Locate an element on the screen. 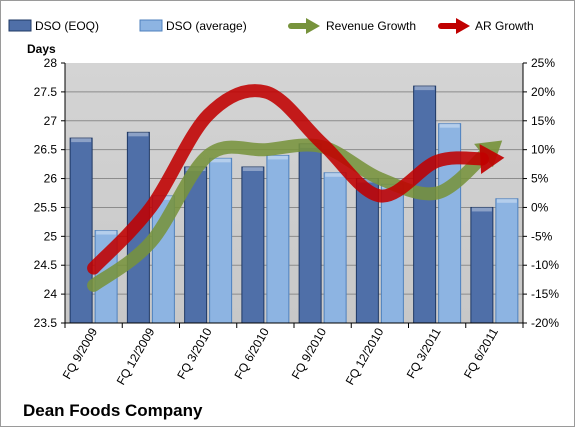 Image resolution: width=575 pixels, height=427 pixels. x-tick-label: FQ 9/2009 is located at coordinates (80, 353).